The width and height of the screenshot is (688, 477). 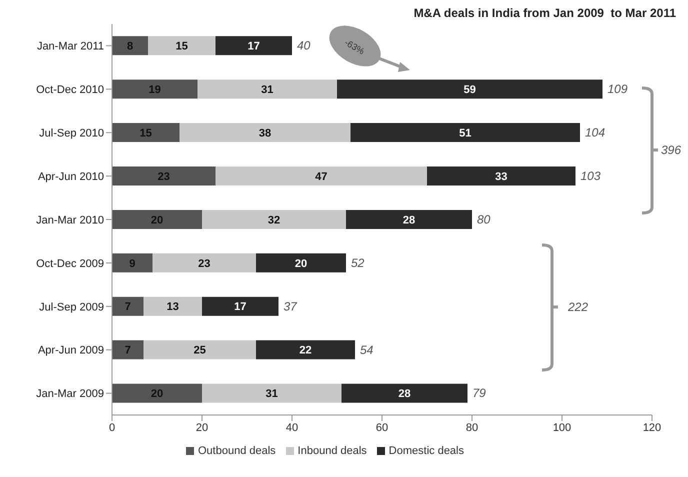 What do you see at coordinates (652, 428) in the screenshot?
I see `x-tick-label: 120` at bounding box center [652, 428].